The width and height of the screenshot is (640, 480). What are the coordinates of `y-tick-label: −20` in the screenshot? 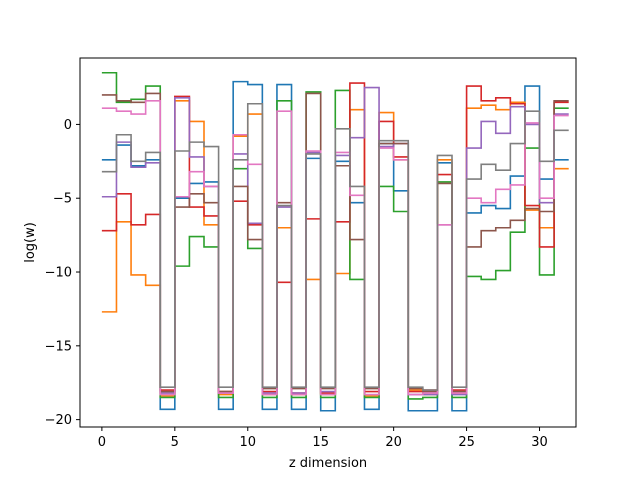 It's located at (58, 420).